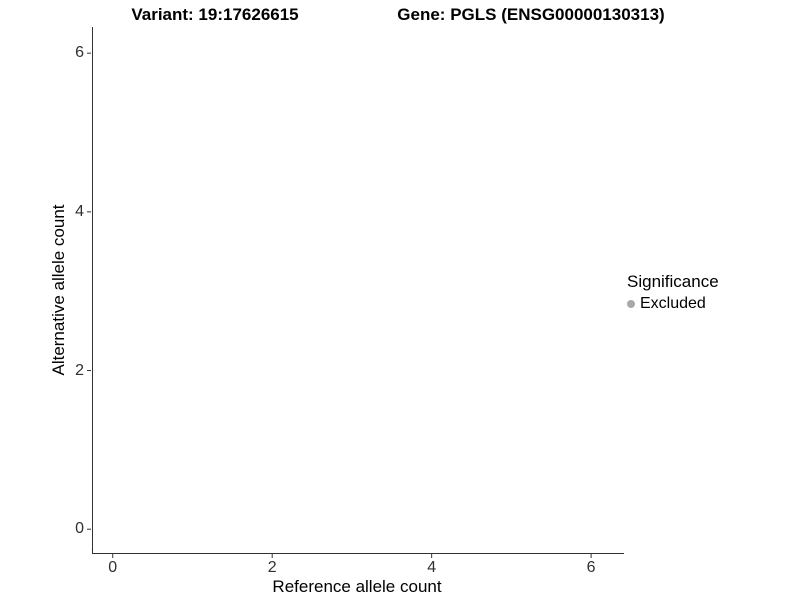 The height and width of the screenshot is (600, 800). Describe the element at coordinates (113, 567) in the screenshot. I see `x-tick-label: 0` at that location.